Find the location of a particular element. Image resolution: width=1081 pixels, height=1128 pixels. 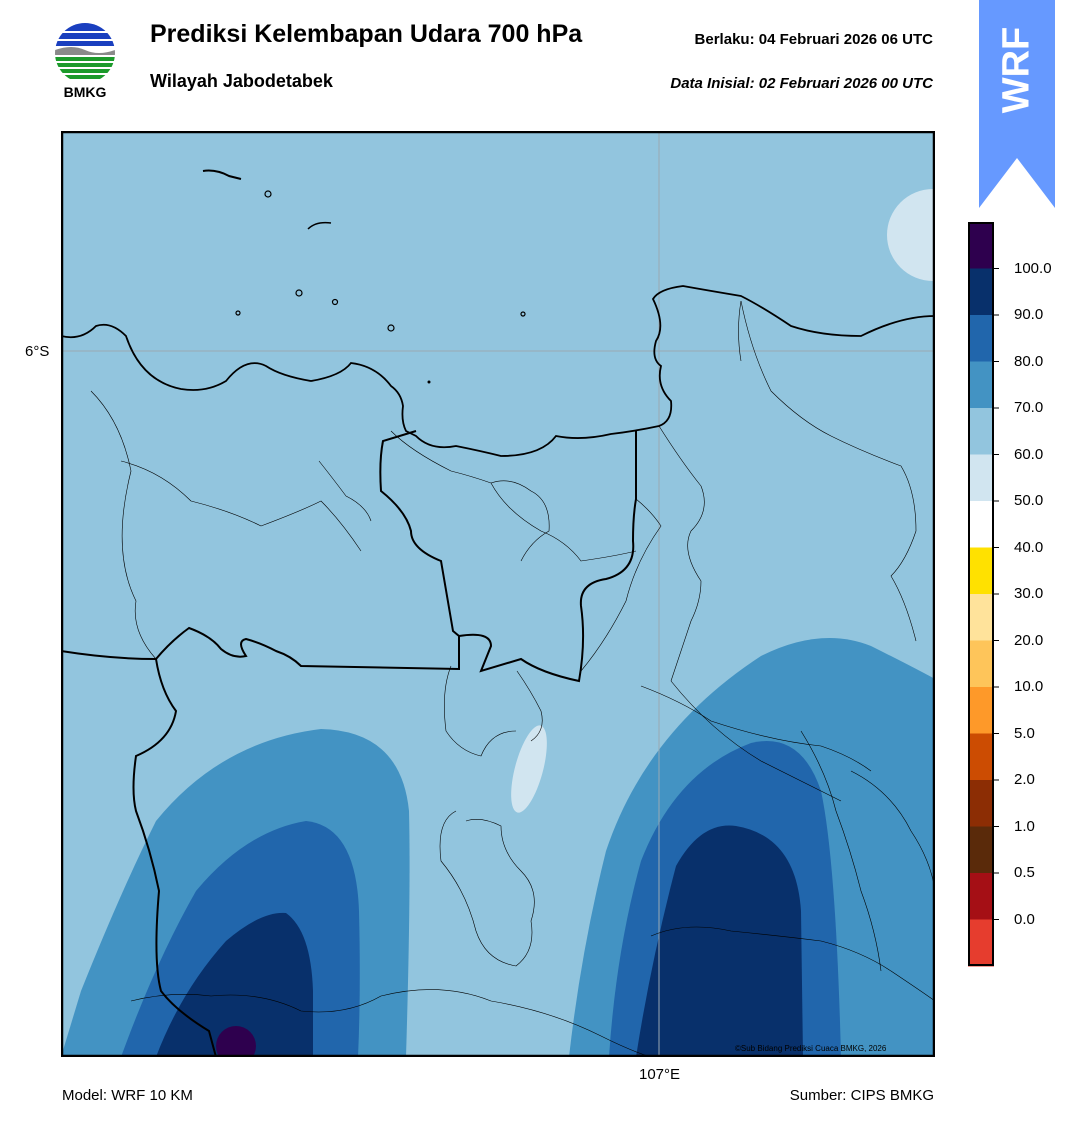

humidity-band-50-60-center is located at coordinates (529, 769).